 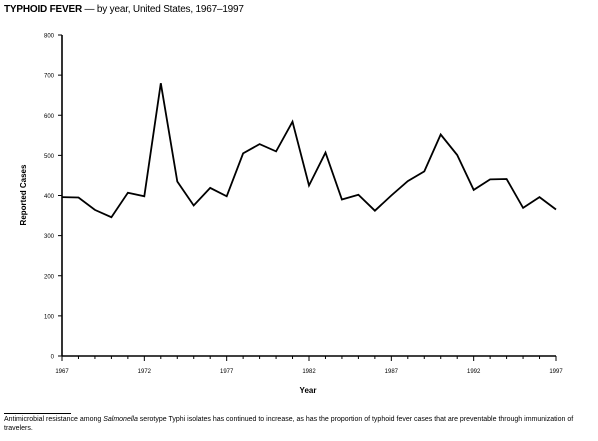 What do you see at coordinates (227, 372) in the screenshot?
I see `x-tick-label: 1977` at bounding box center [227, 372].